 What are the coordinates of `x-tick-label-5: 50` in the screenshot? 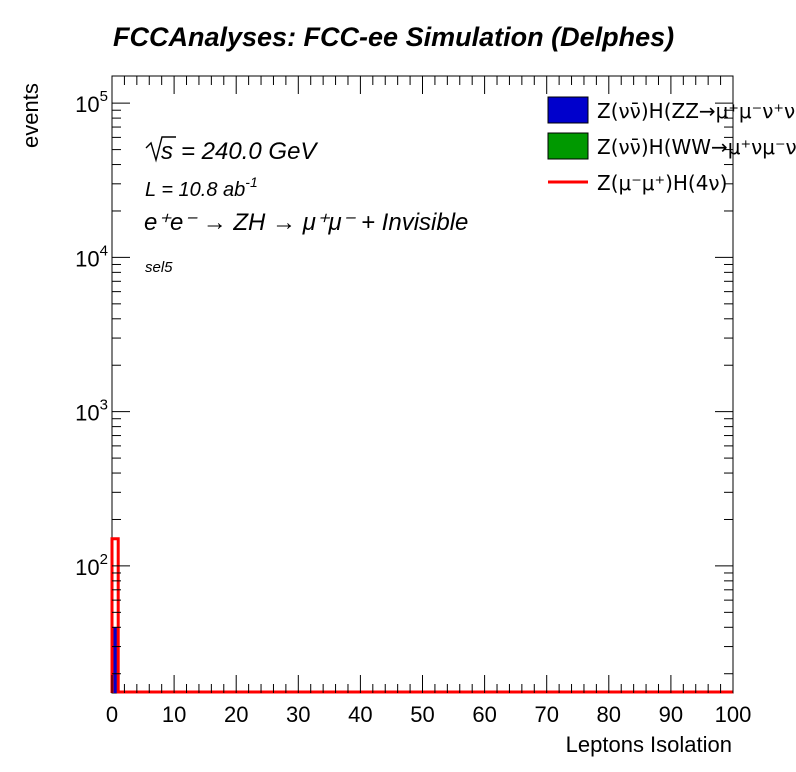 It's located at (422, 714).